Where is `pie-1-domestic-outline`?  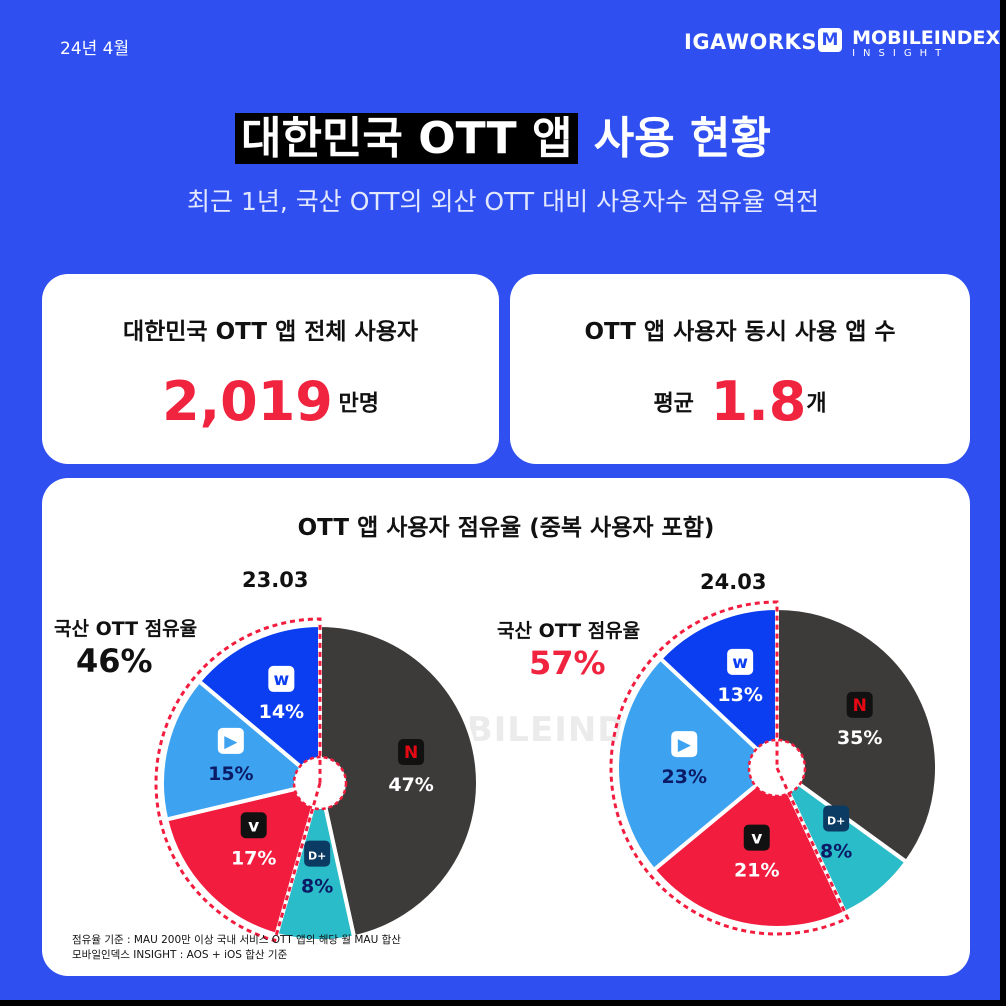
pie-1-domestic-outline is located at coordinates (238, 780).